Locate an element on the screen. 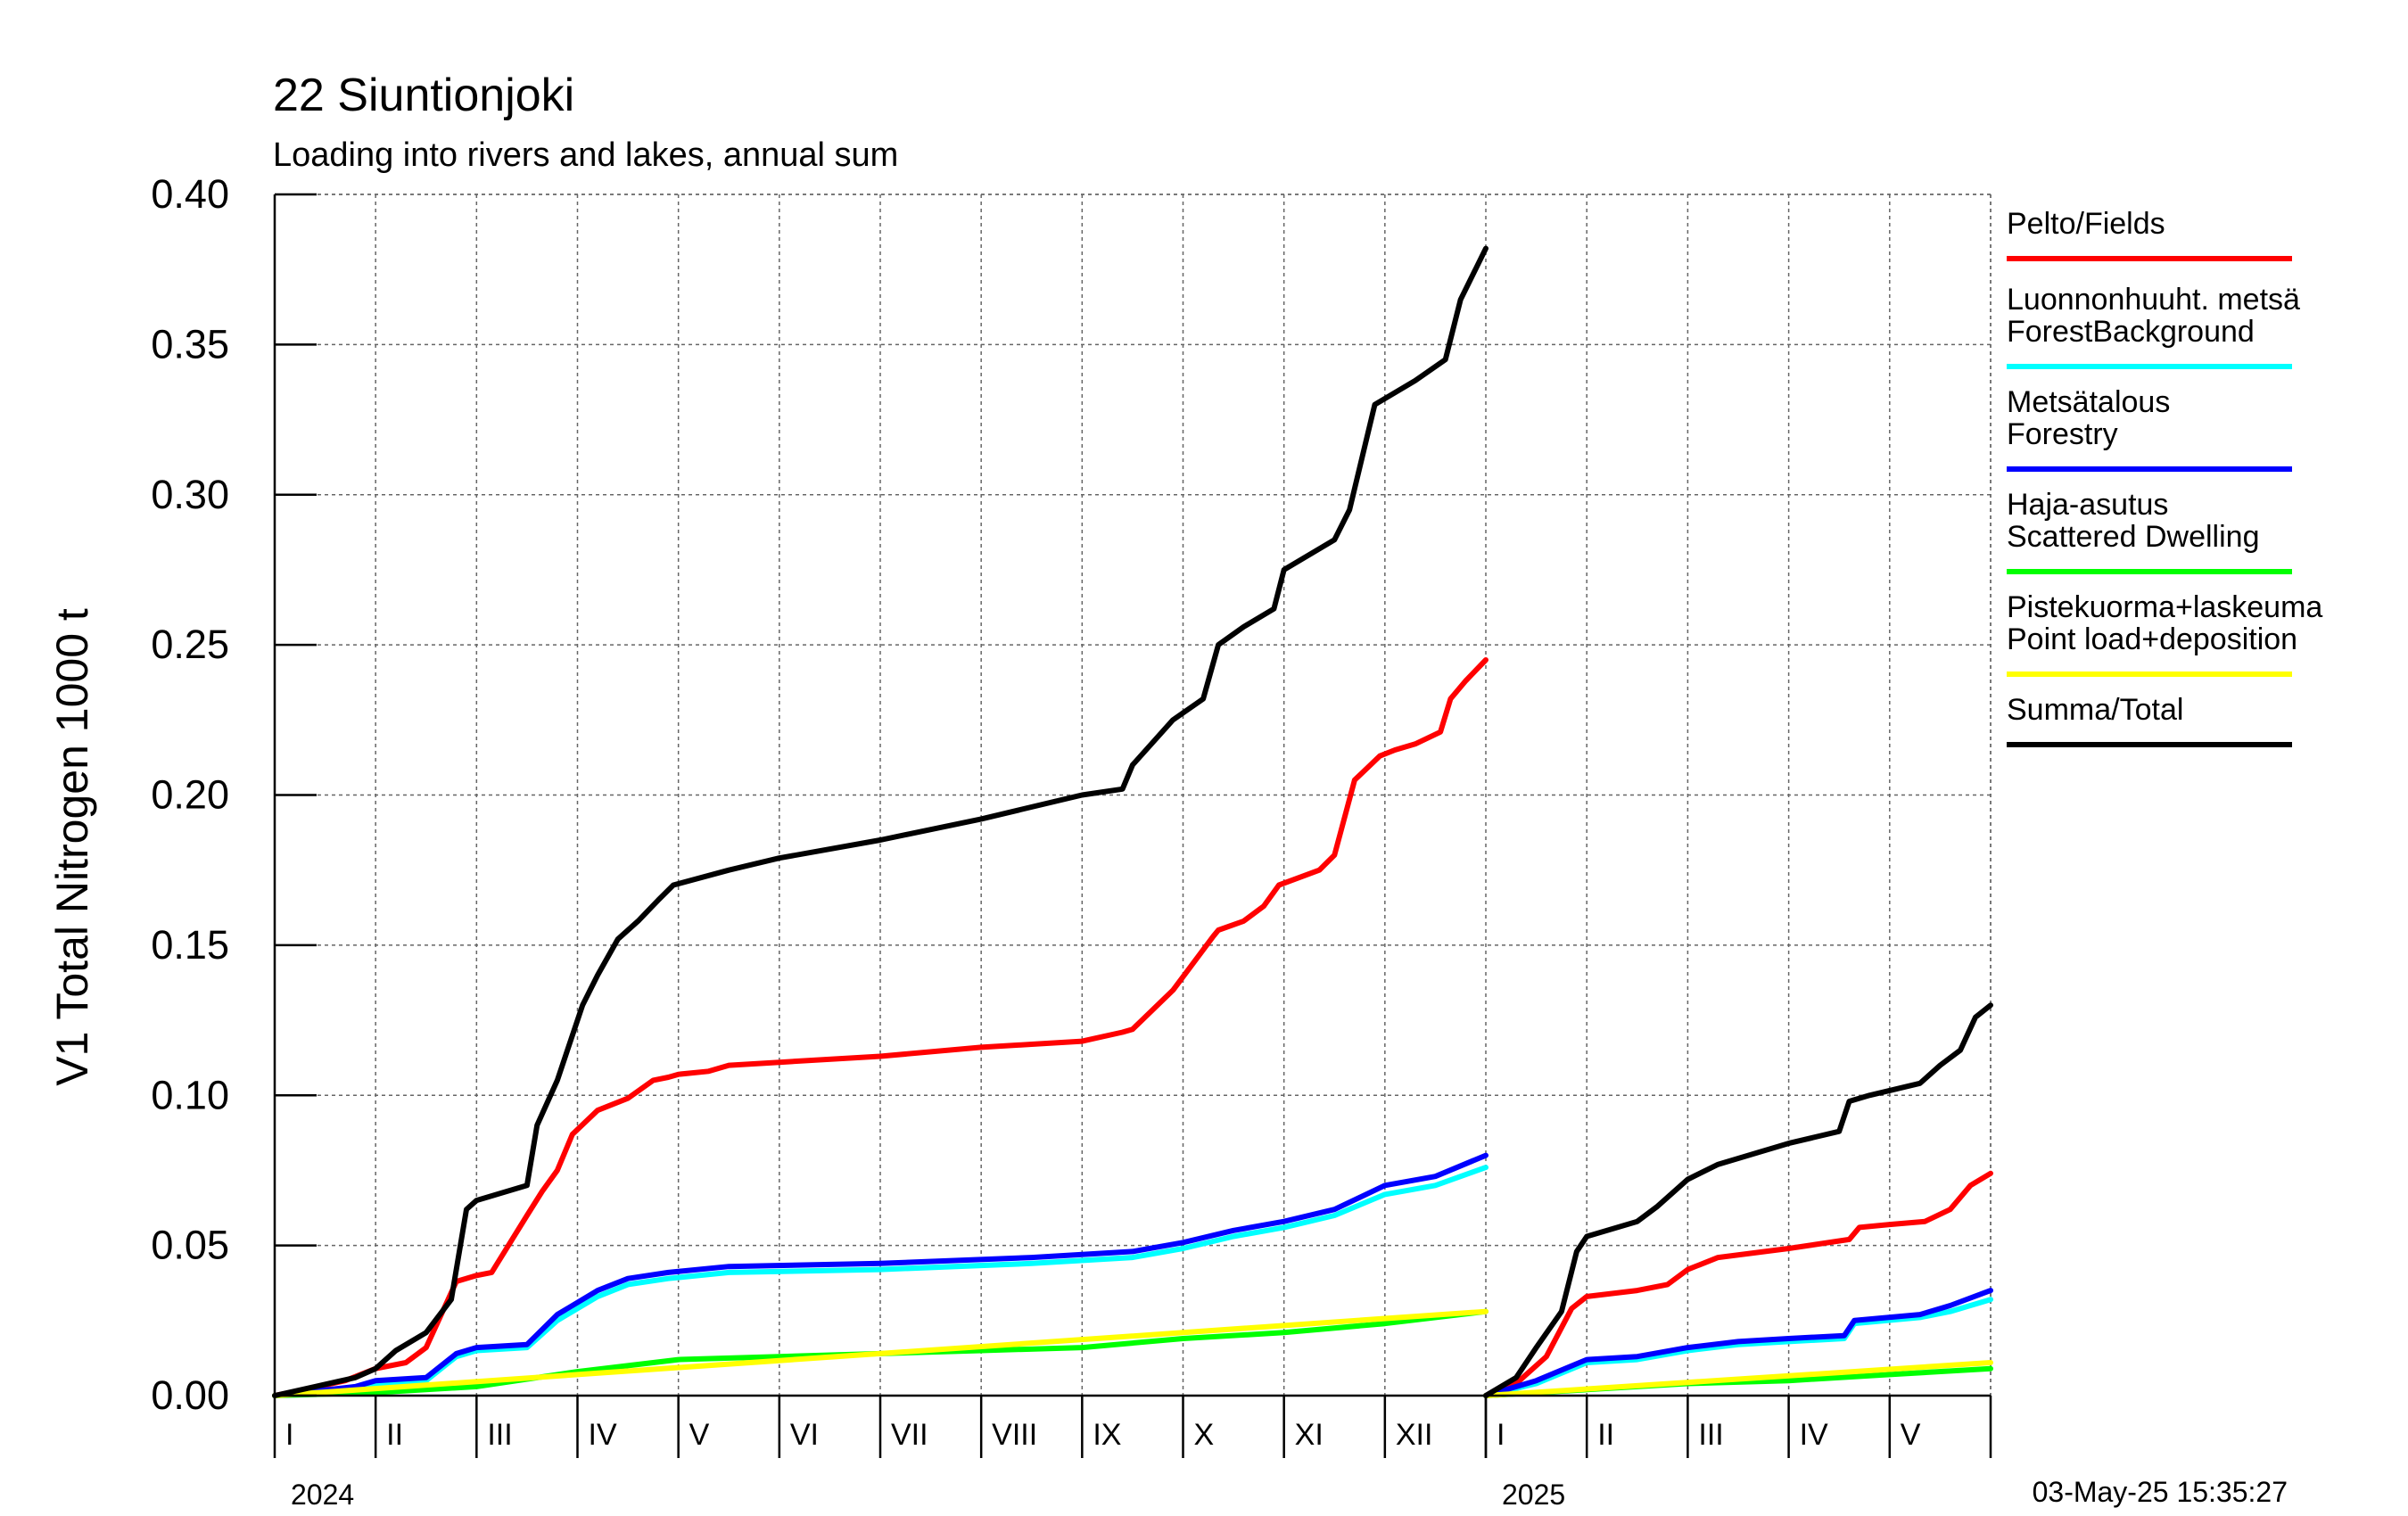  chart-title: 22 Siuntionjoki is located at coordinates (423, 95).